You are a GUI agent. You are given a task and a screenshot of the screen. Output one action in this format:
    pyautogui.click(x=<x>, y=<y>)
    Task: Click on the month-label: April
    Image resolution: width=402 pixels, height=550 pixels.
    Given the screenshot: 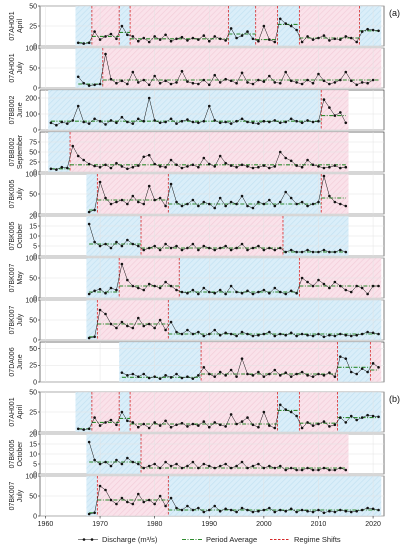 What is the action you would take?
    pyautogui.click(x=20, y=412)
    